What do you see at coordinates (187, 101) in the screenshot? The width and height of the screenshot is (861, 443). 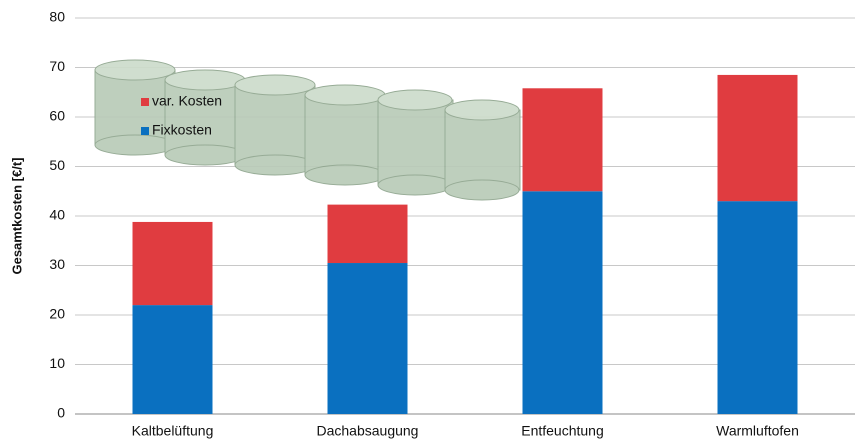 I see `legend-label: var. Kosten` at bounding box center [187, 101].